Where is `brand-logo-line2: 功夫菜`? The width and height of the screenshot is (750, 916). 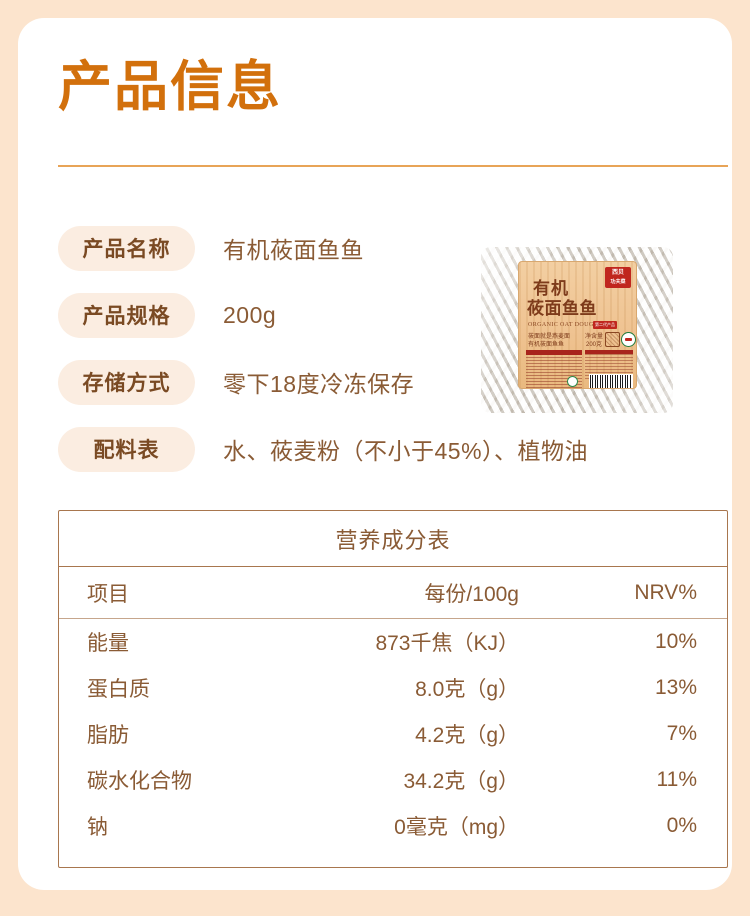
brand-logo-line2: 功夫菜 is located at coordinates (618, 282).